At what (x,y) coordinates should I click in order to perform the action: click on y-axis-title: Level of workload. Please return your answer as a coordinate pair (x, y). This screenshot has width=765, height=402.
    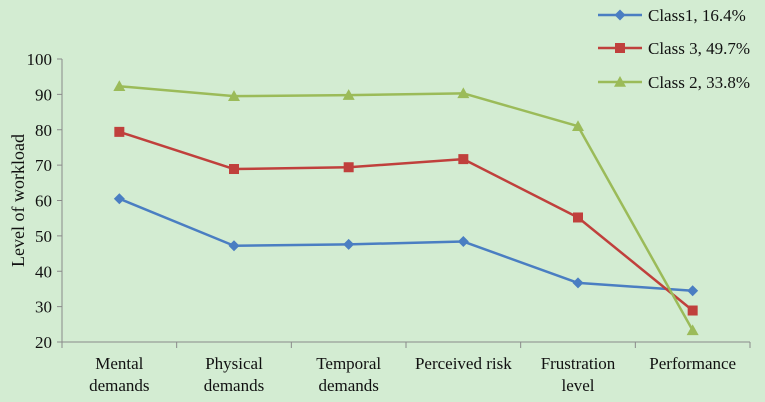
    Looking at the image, I should click on (18, 200).